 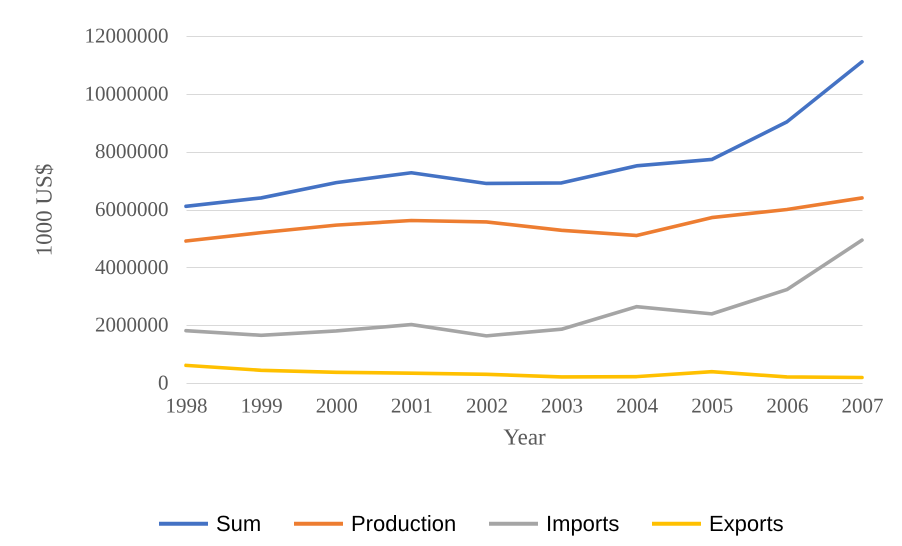 I want to click on y-tick-label: 0, so click(x=163, y=382).